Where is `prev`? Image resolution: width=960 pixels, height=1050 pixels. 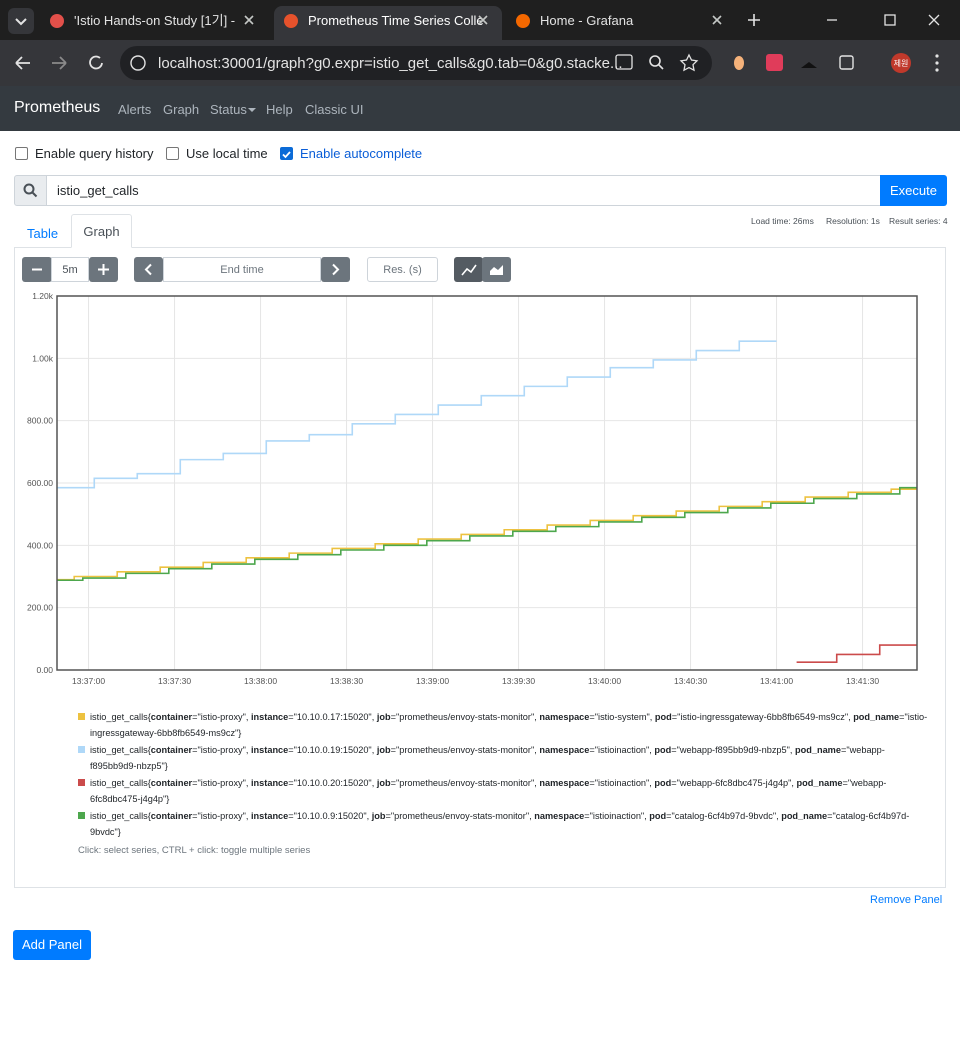 prev is located at coordinates (148, 269).